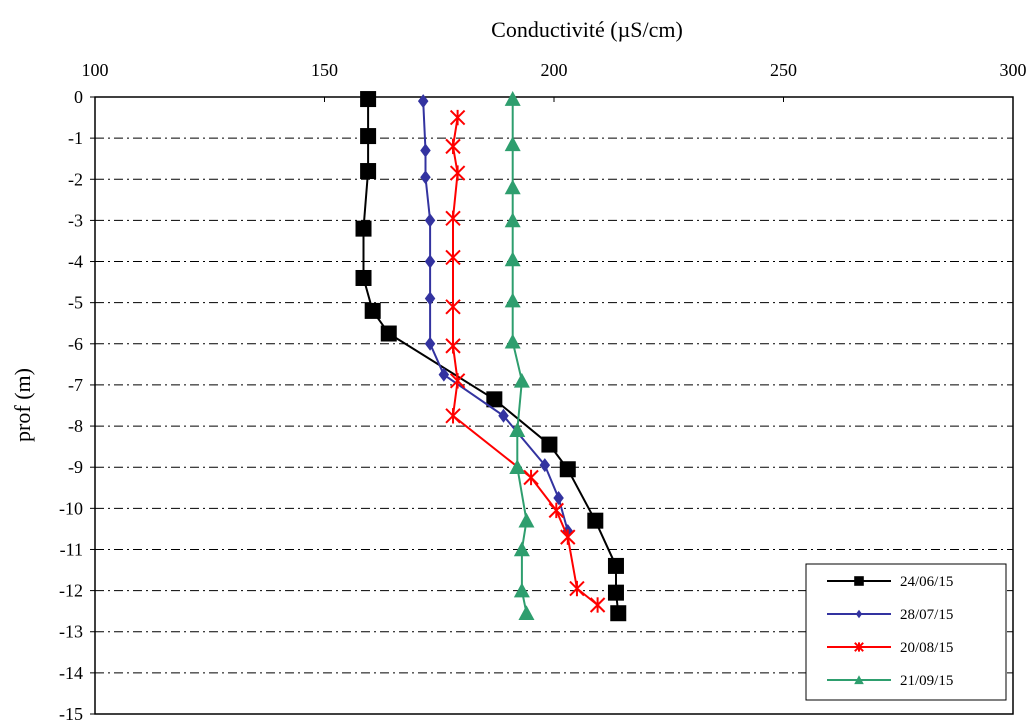  Describe the element at coordinates (890, 681) in the screenshot. I see `legend-item: 21/09/15` at that location.